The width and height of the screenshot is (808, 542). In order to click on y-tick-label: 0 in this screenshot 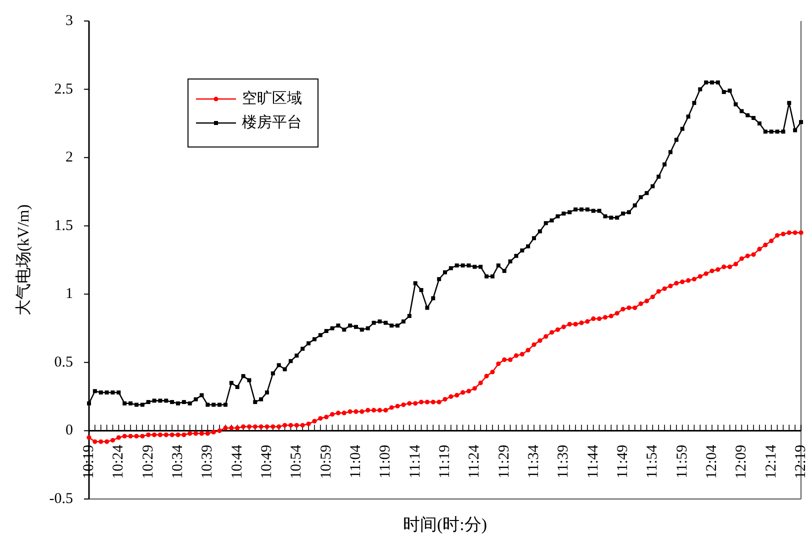, I will do `click(69, 430)`.